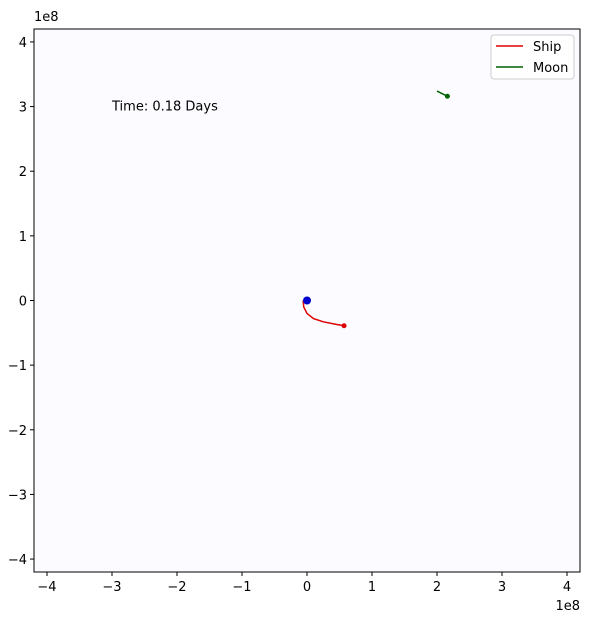 This screenshot has width=600, height=618. What do you see at coordinates (176, 587) in the screenshot?
I see `x-tick-label: −2` at bounding box center [176, 587].